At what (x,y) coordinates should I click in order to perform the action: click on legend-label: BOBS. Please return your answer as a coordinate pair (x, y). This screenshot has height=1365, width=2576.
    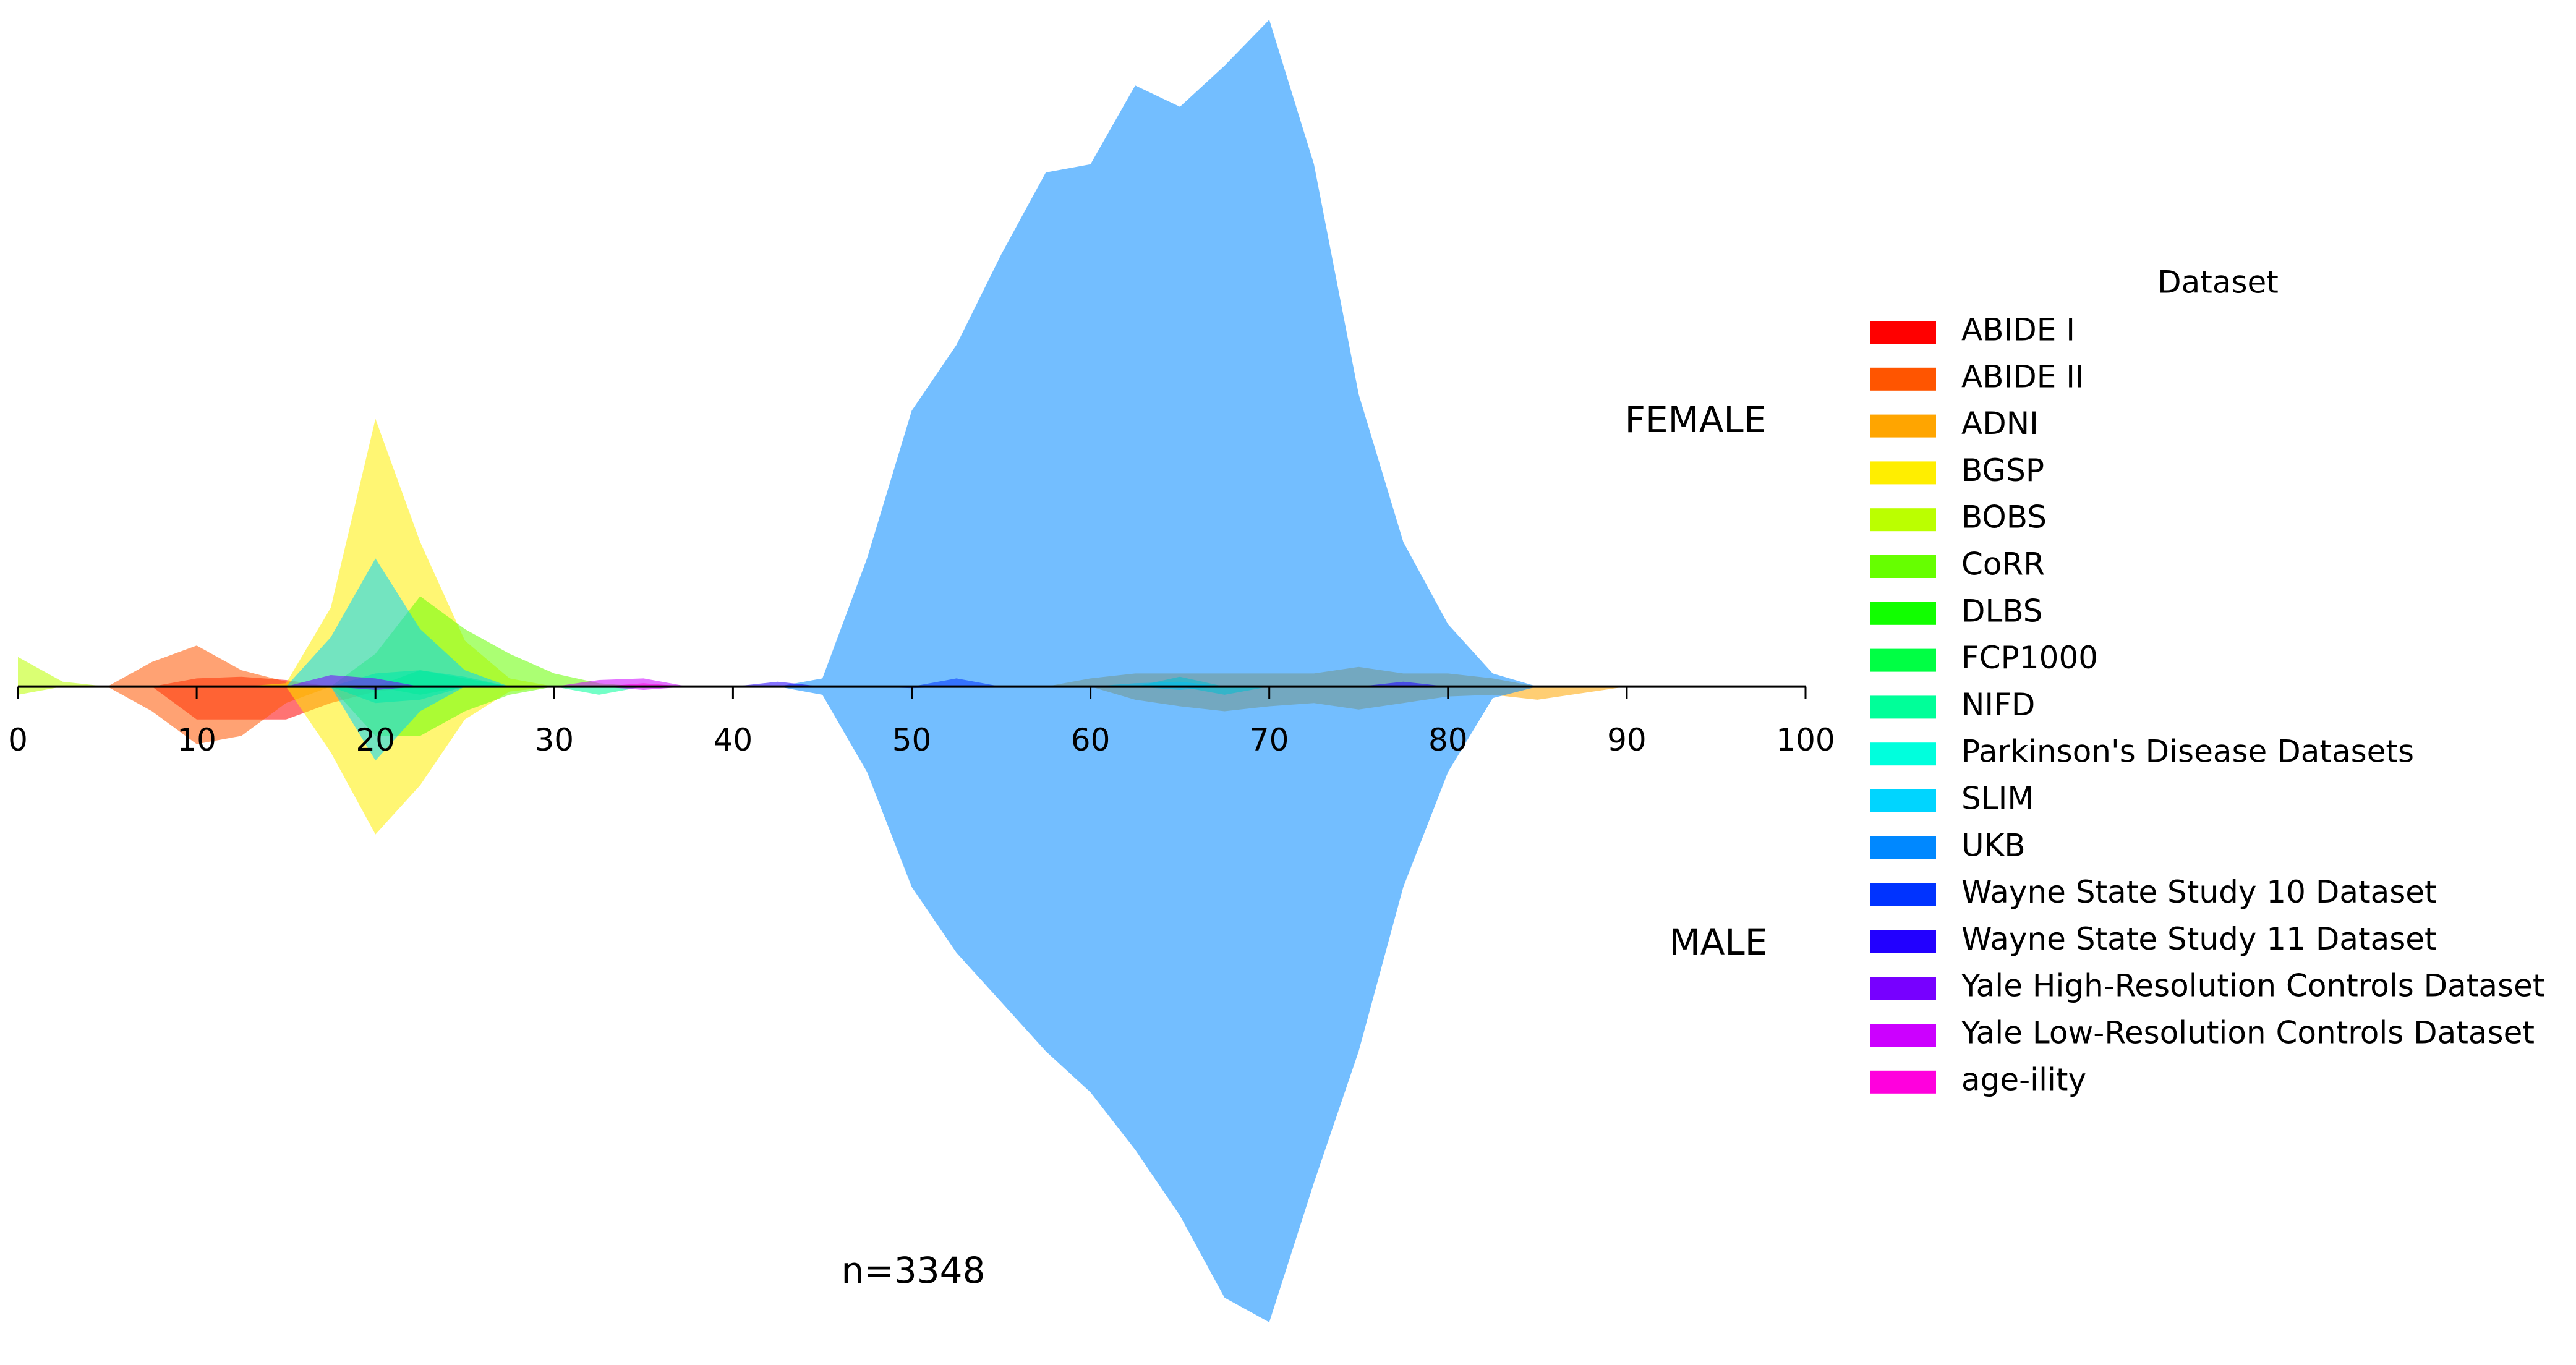
    Looking at the image, I should click on (2004, 518).